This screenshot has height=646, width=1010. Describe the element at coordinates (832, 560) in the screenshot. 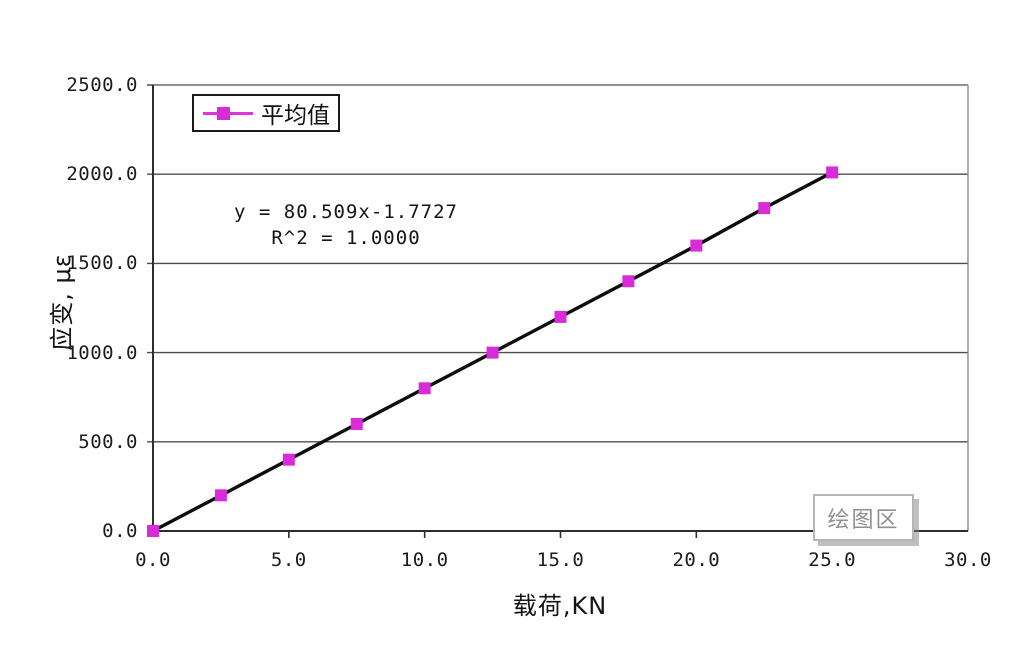

I see `x-axis-tick-label: 25.0` at that location.